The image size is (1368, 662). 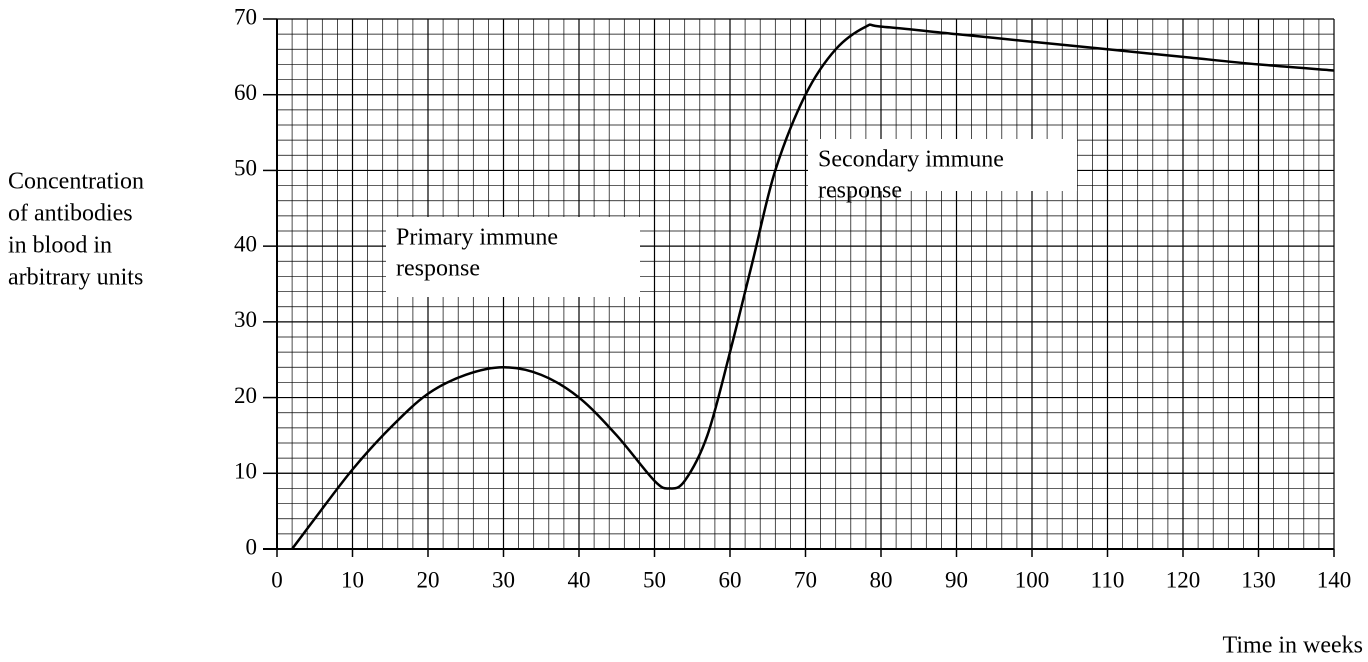 What do you see at coordinates (1108, 579) in the screenshot?
I see `x-tick-label: 110` at bounding box center [1108, 579].